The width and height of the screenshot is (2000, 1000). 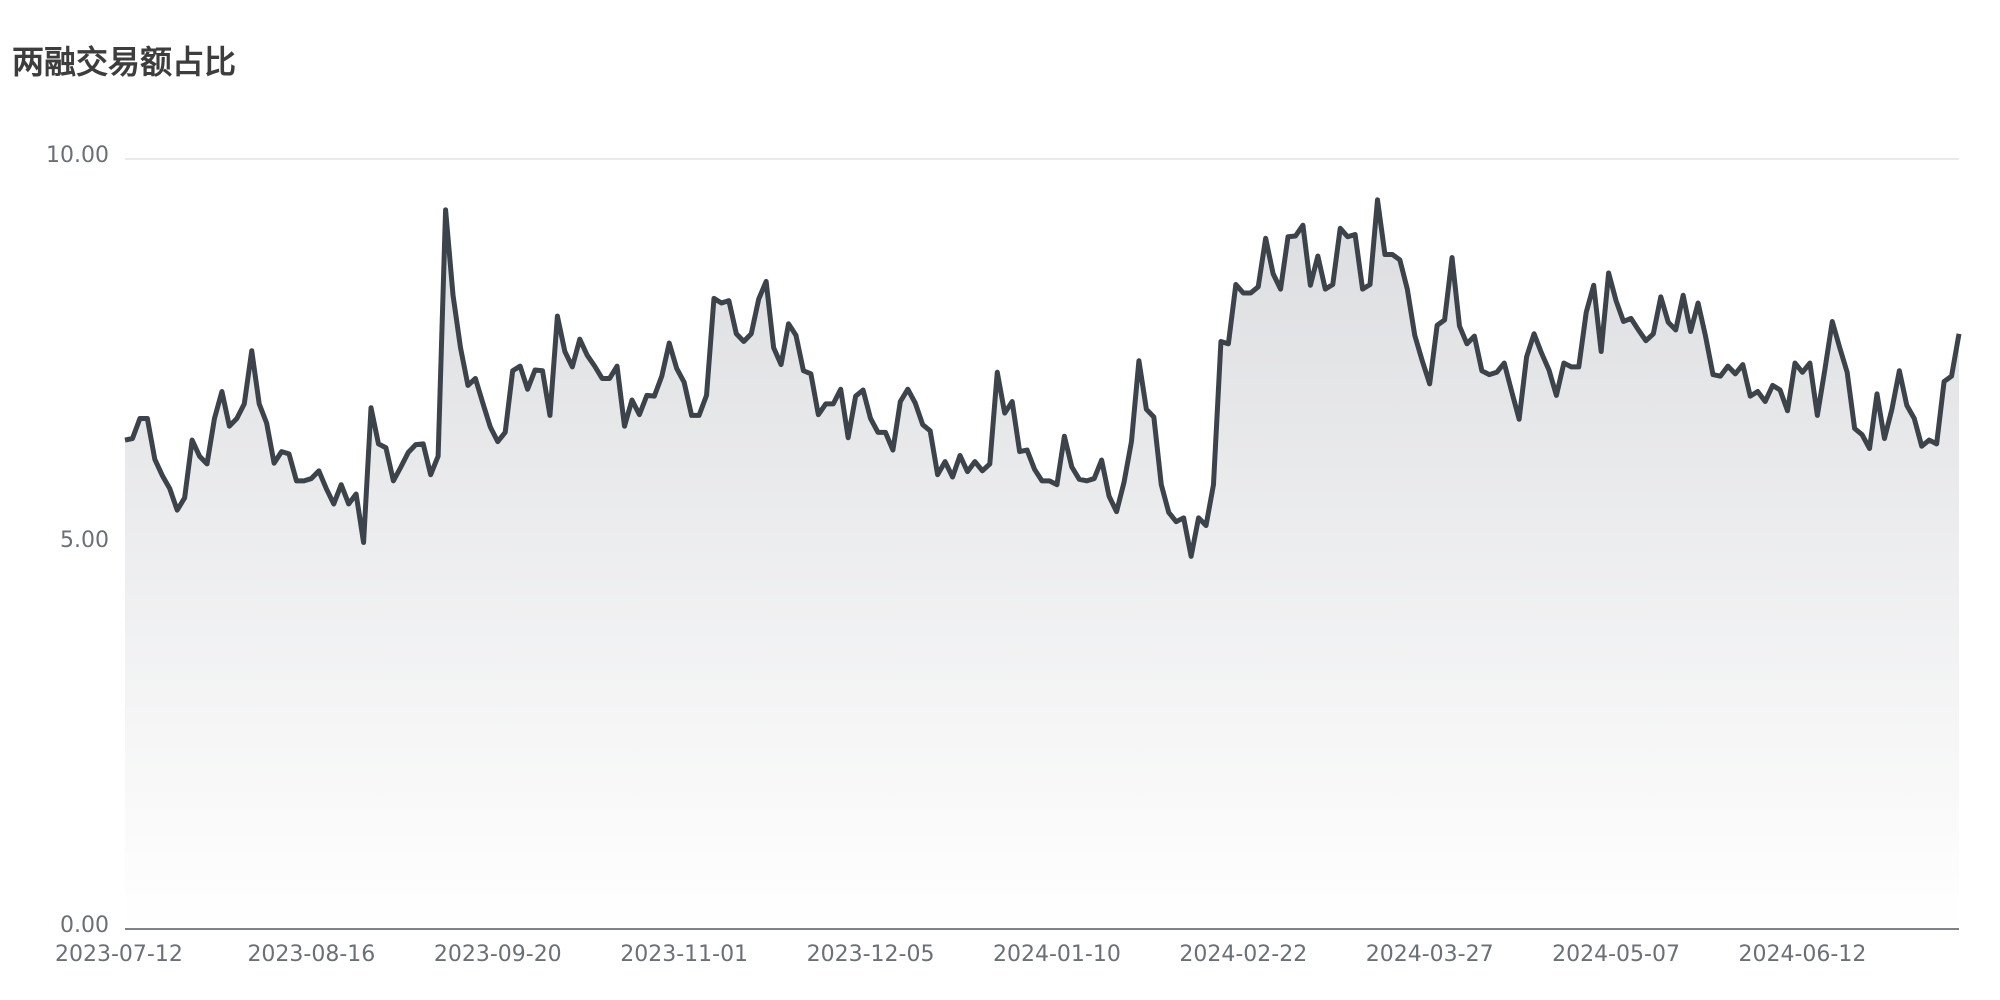 What do you see at coordinates (871, 954) in the screenshot?
I see `x-tick-label: 2023-12-05` at bounding box center [871, 954].